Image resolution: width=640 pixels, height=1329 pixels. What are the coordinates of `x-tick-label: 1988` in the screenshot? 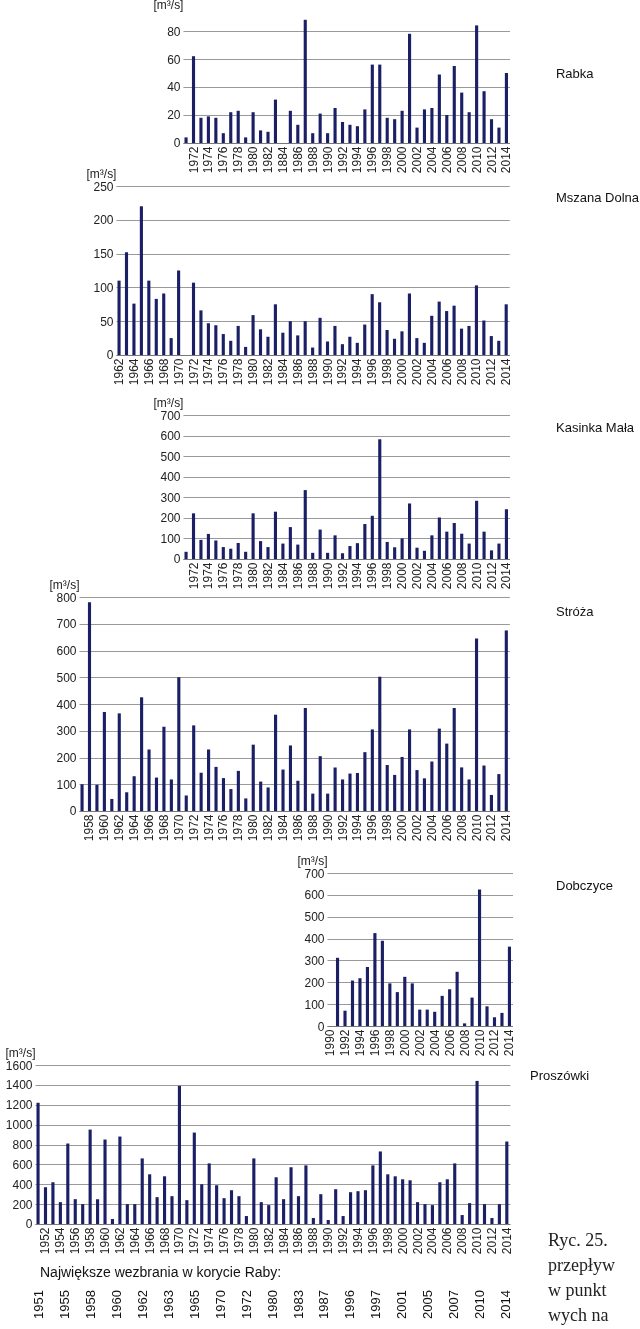 It's located at (312, 828).